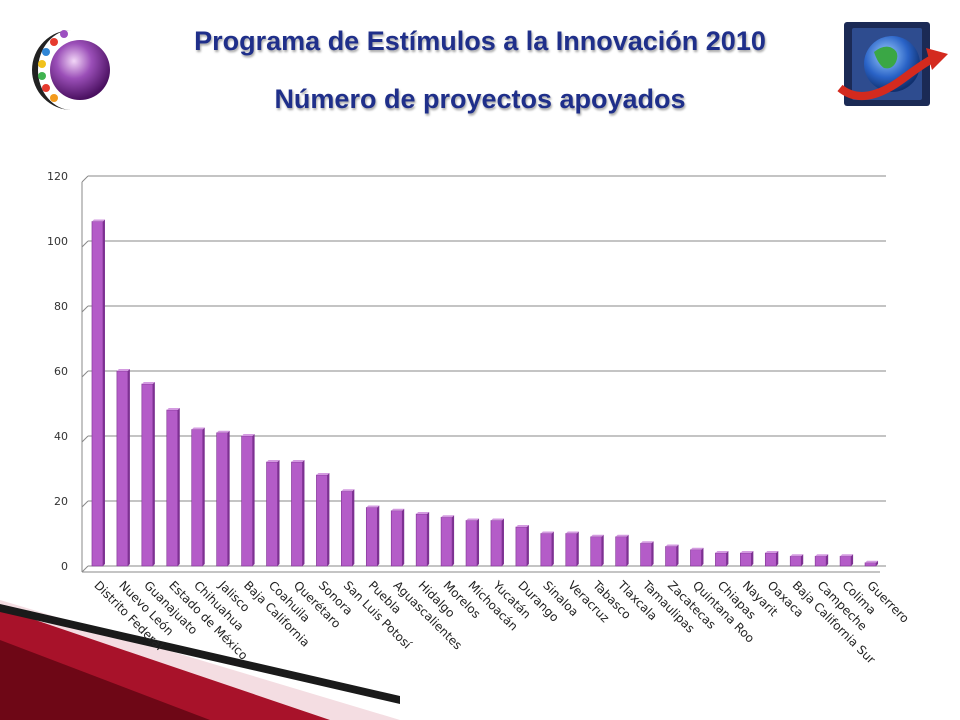 This screenshot has width=960, height=720. Describe the element at coordinates (61, 436) in the screenshot. I see `y-tick-label: 40` at that location.